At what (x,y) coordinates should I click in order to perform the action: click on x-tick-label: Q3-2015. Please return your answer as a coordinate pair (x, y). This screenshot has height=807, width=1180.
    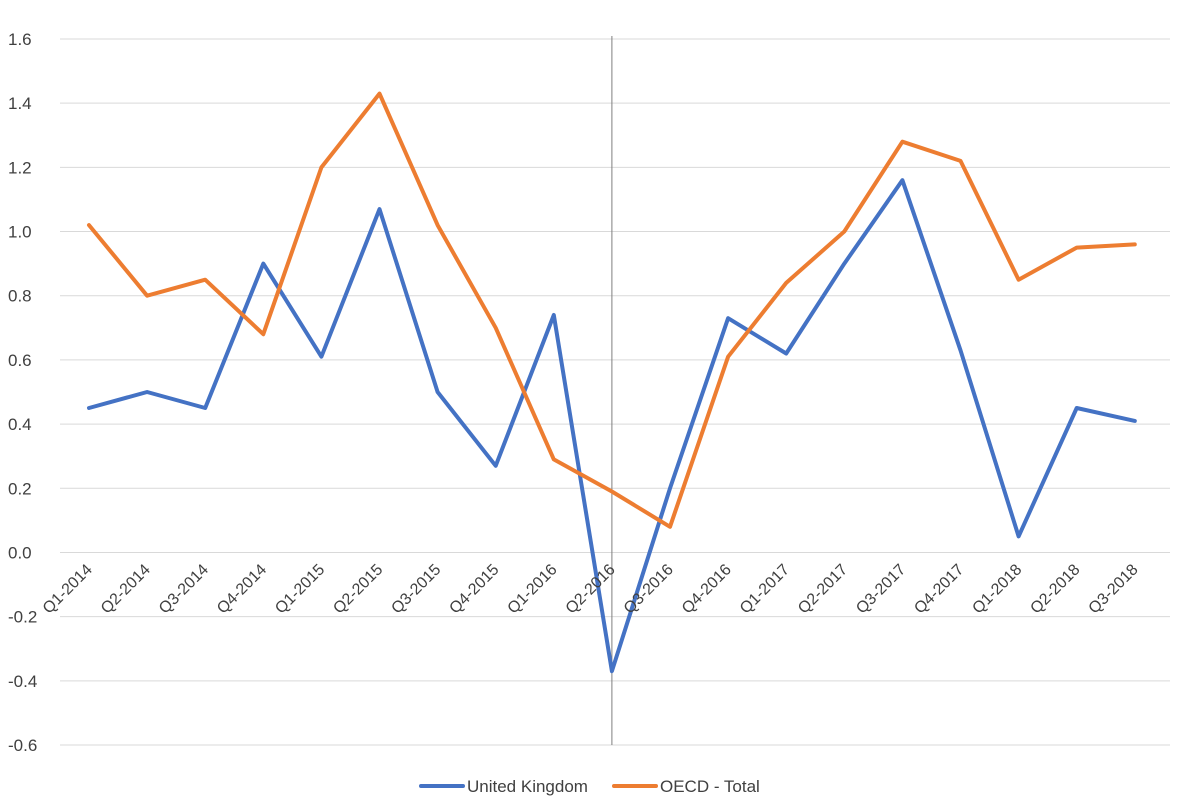
    Looking at the image, I should click on (416, 589).